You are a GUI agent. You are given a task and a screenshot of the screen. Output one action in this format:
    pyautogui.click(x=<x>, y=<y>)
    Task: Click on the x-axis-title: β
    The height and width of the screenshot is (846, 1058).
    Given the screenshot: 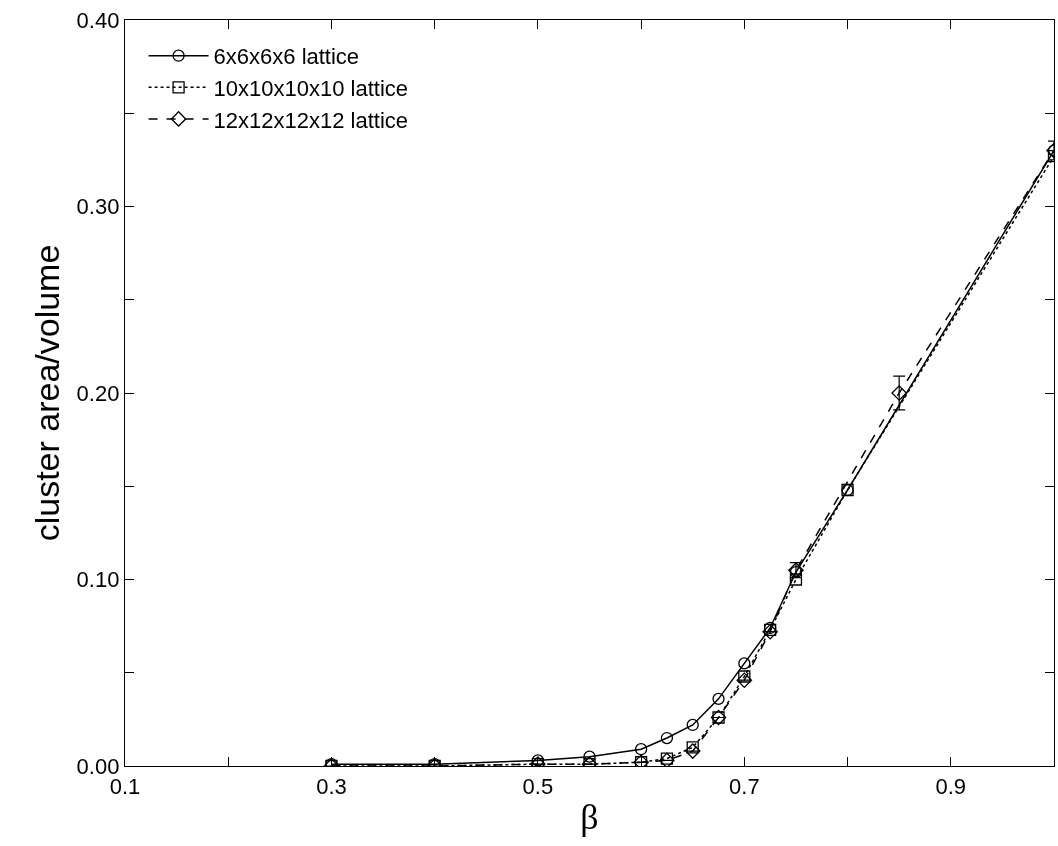 What is the action you would take?
    pyautogui.click(x=589, y=817)
    